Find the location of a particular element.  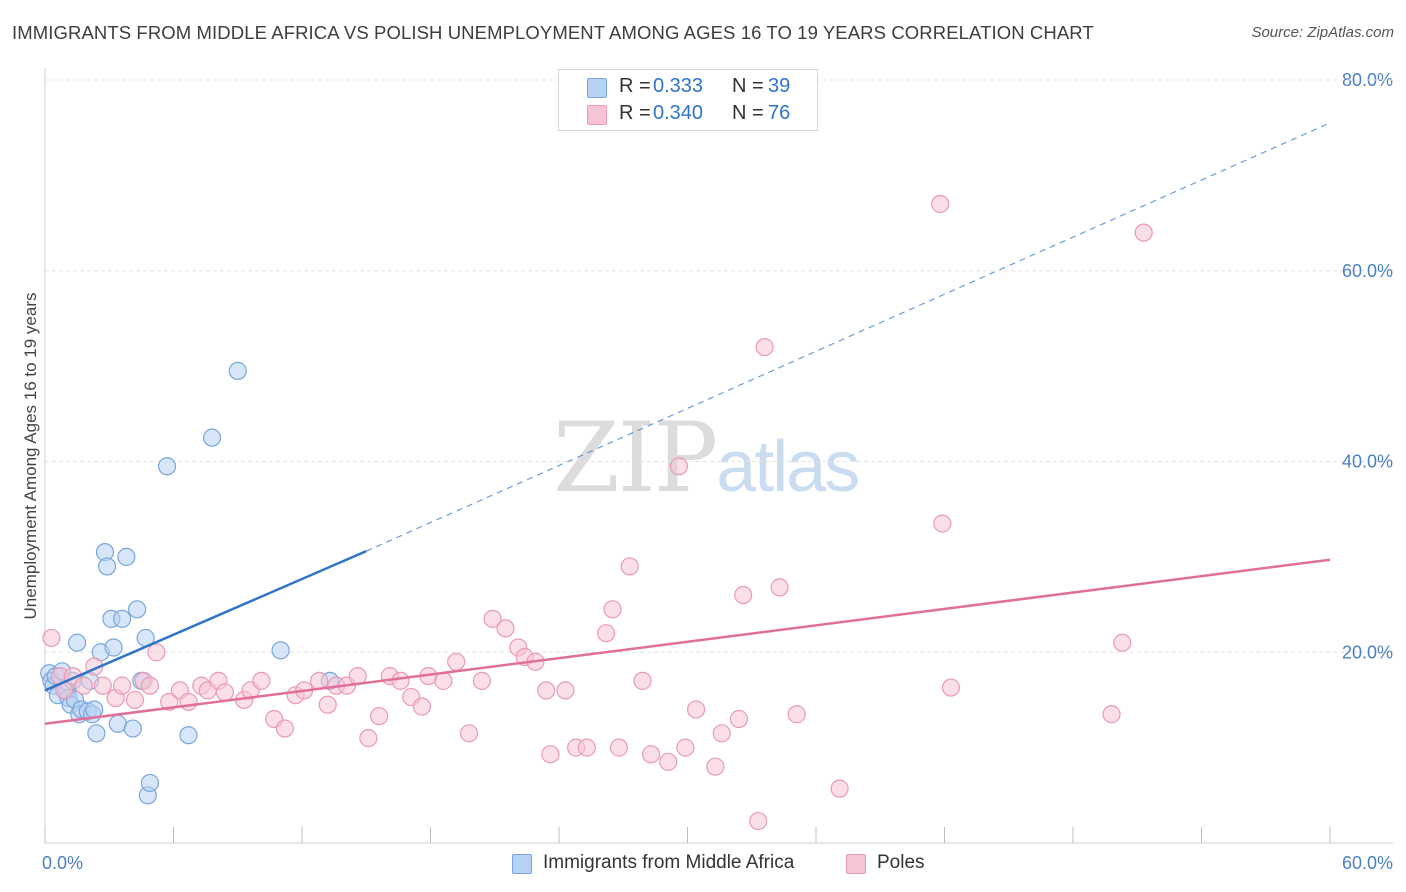

legend-n-value: 39 is located at coordinates (779, 86).